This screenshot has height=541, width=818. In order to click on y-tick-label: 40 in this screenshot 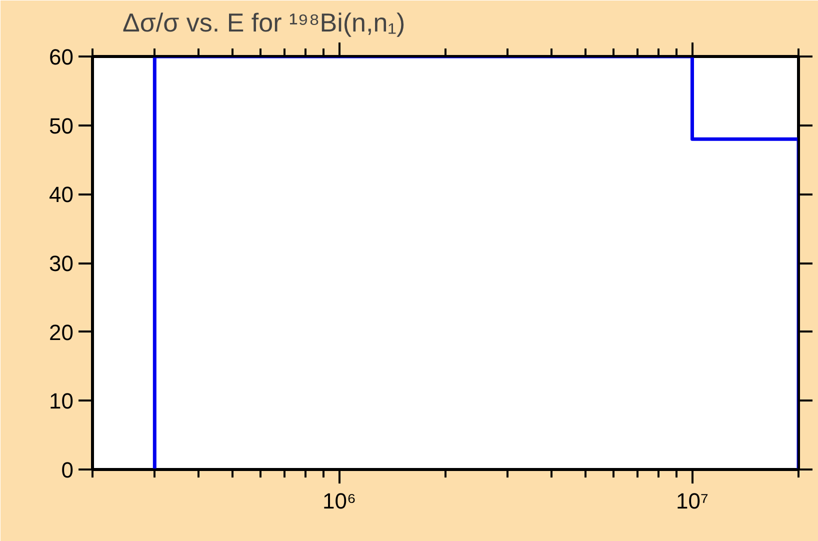, I will do `click(61, 195)`.